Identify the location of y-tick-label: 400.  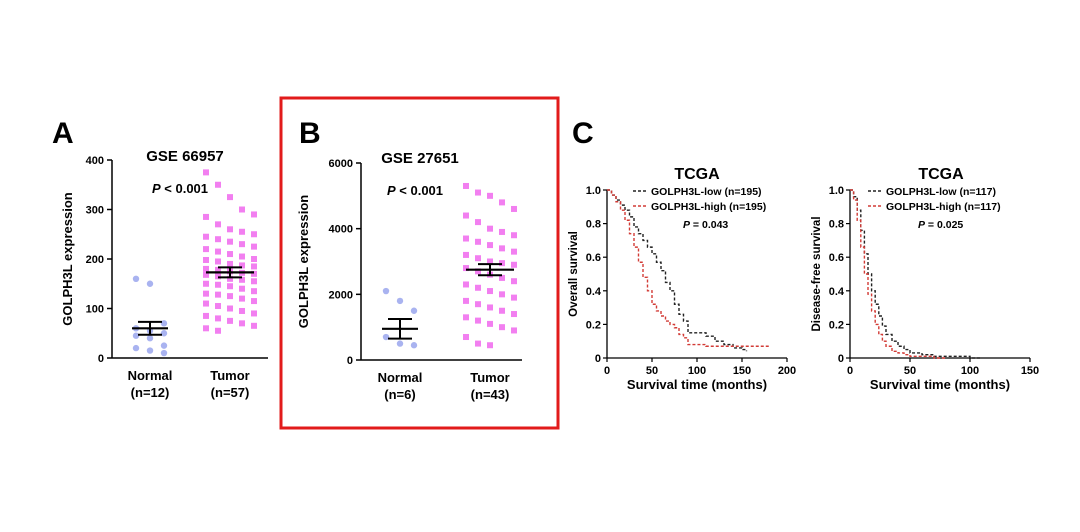
(95, 161).